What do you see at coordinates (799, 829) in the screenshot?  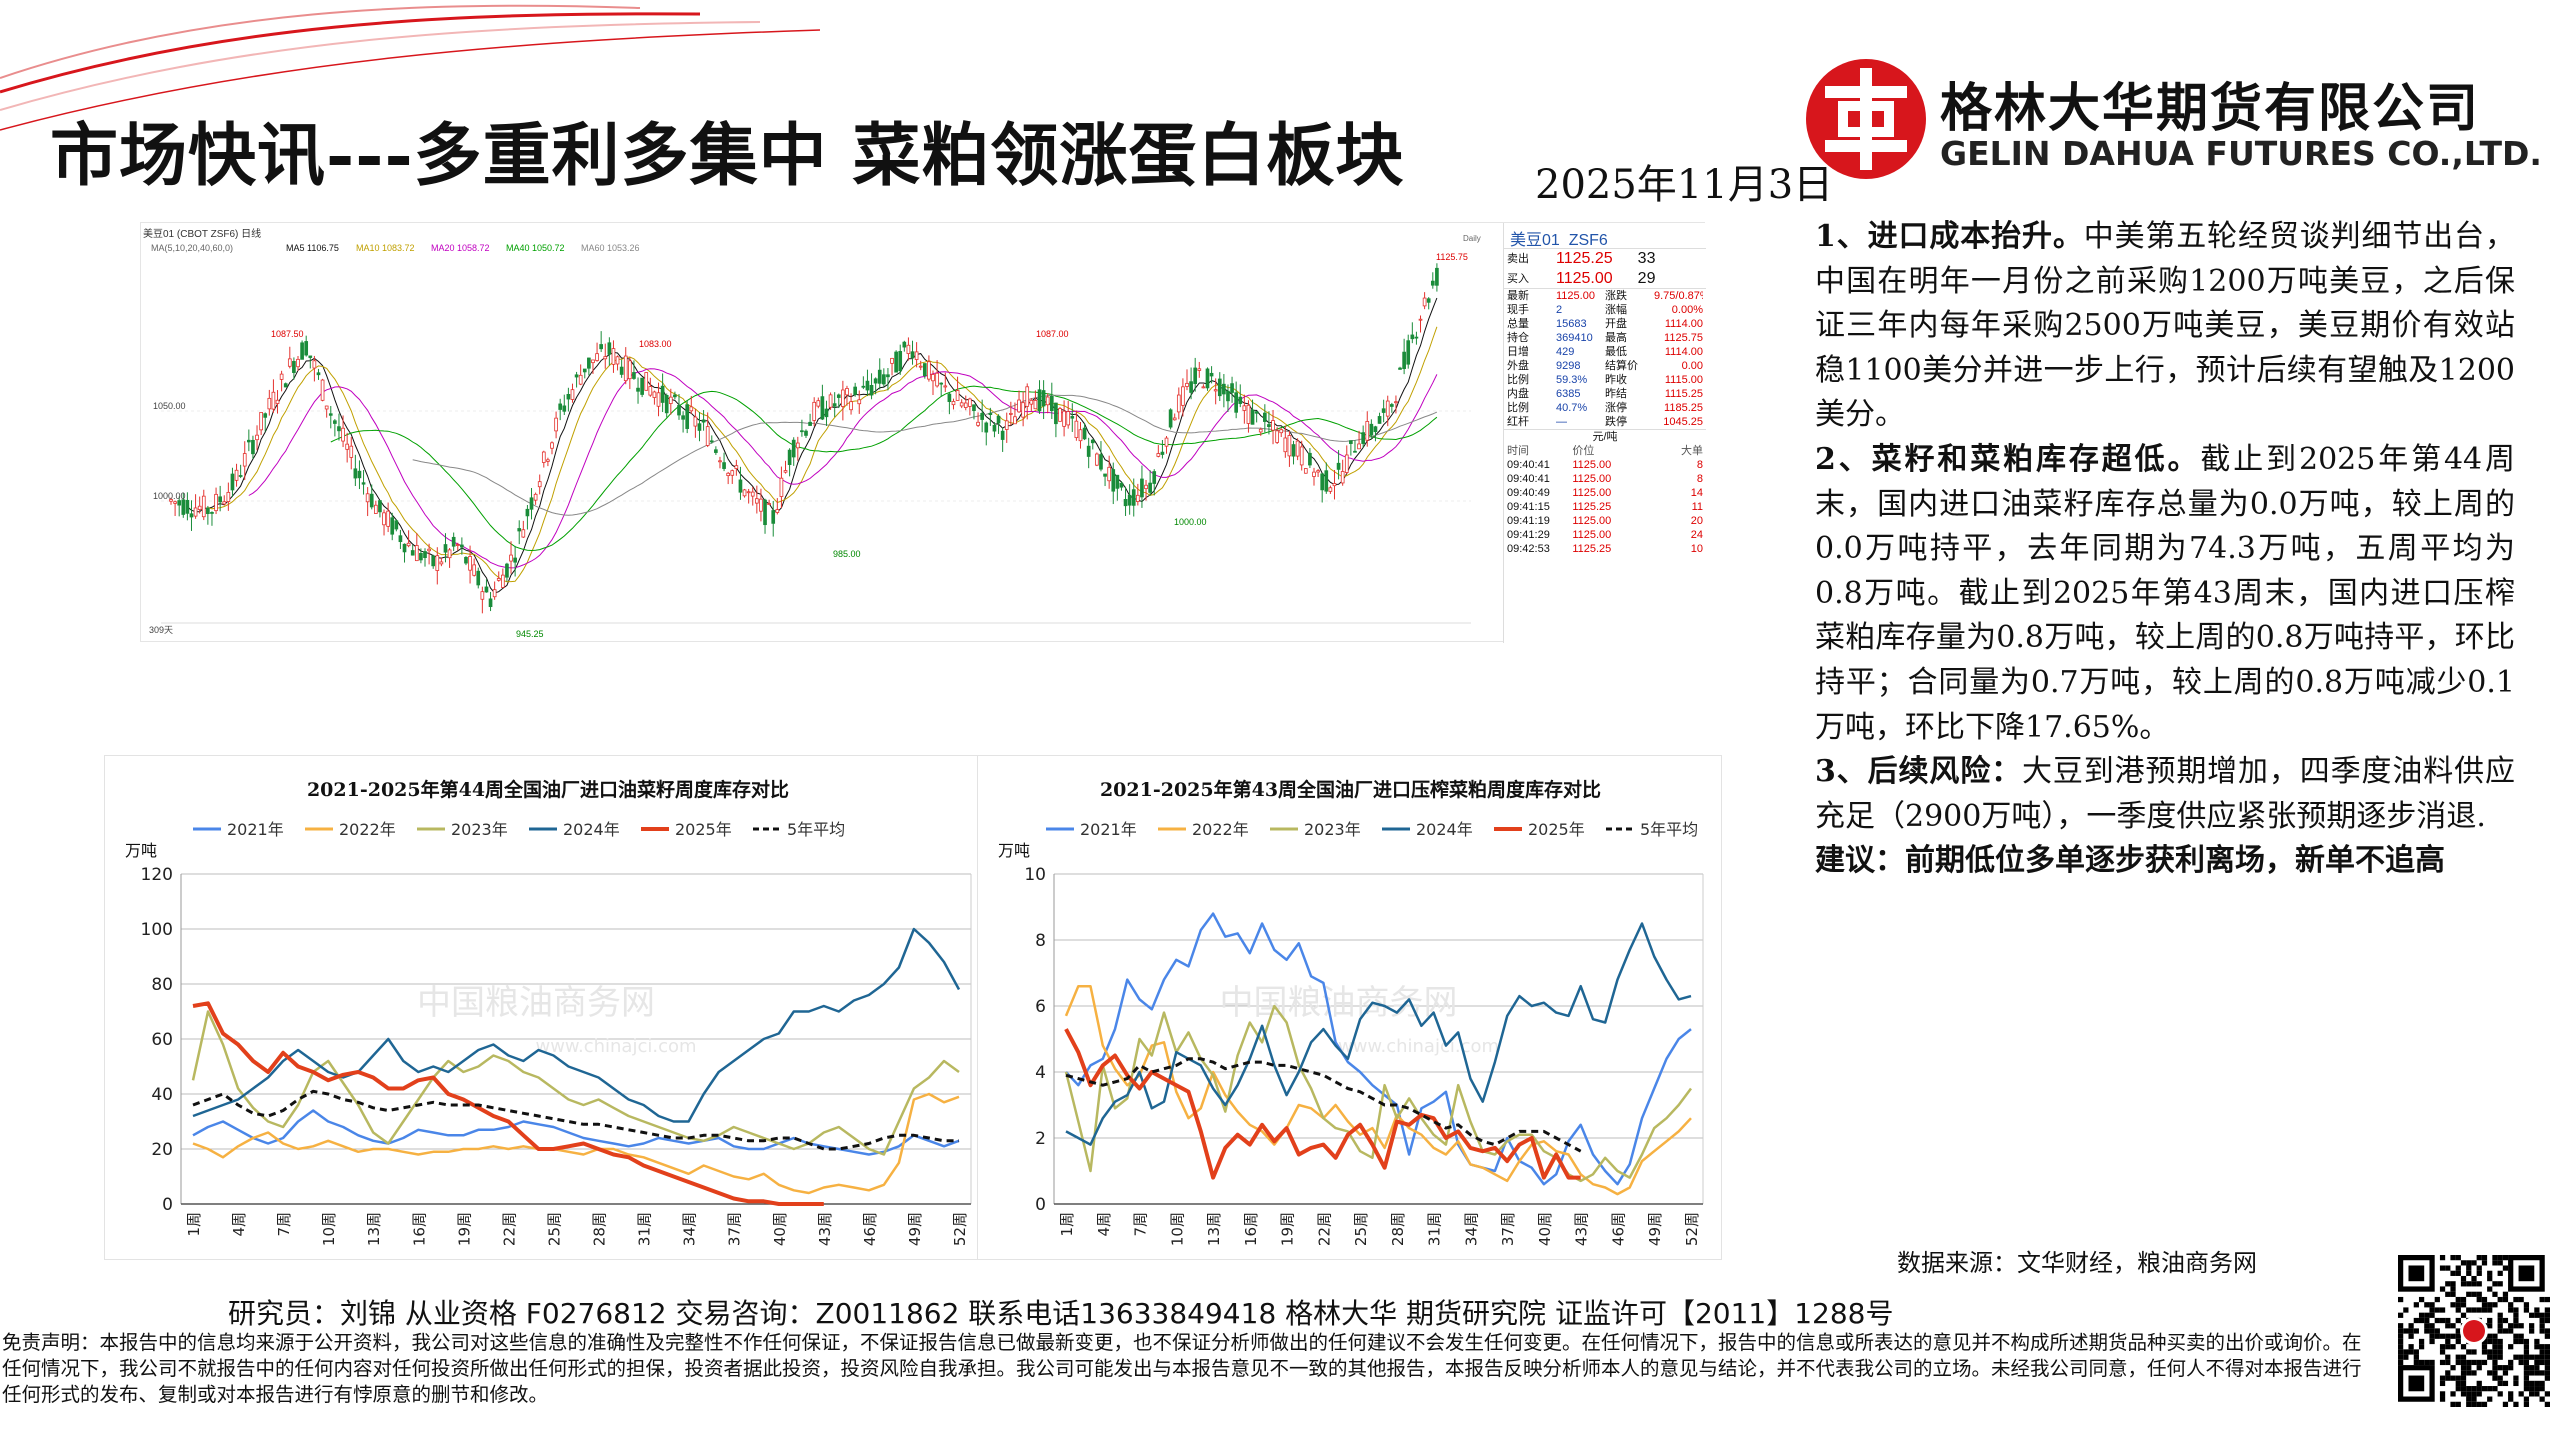 I see `legend-item: 5年平均` at bounding box center [799, 829].